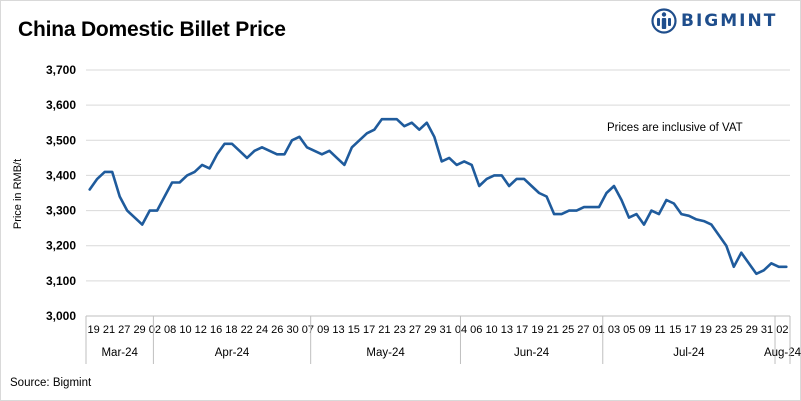 Image resolution: width=801 pixels, height=401 pixels. Describe the element at coordinates (61, 175) in the screenshot. I see `y-tick-label: 3,400` at that location.